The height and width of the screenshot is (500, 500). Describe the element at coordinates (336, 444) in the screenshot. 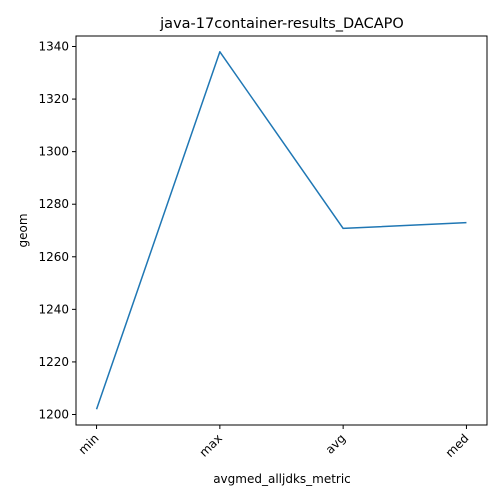

I see `x-tick-label: avg` at that location.